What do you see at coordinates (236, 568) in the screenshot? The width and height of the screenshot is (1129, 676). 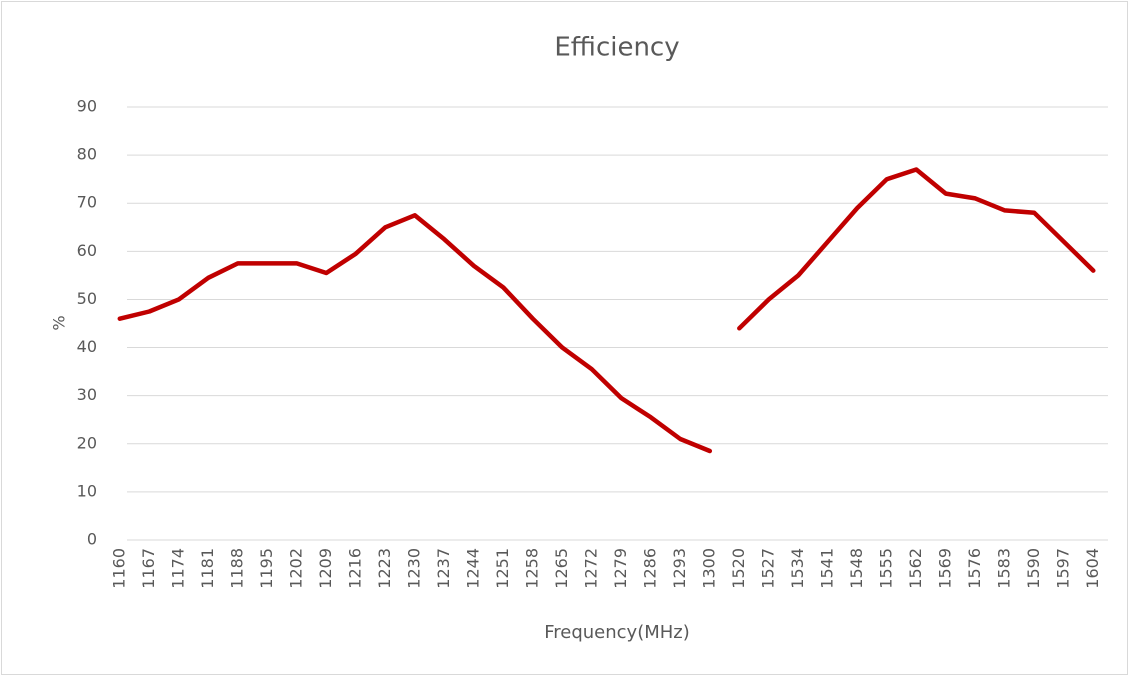 I see `x-tick-label: 1188` at bounding box center [236, 568].